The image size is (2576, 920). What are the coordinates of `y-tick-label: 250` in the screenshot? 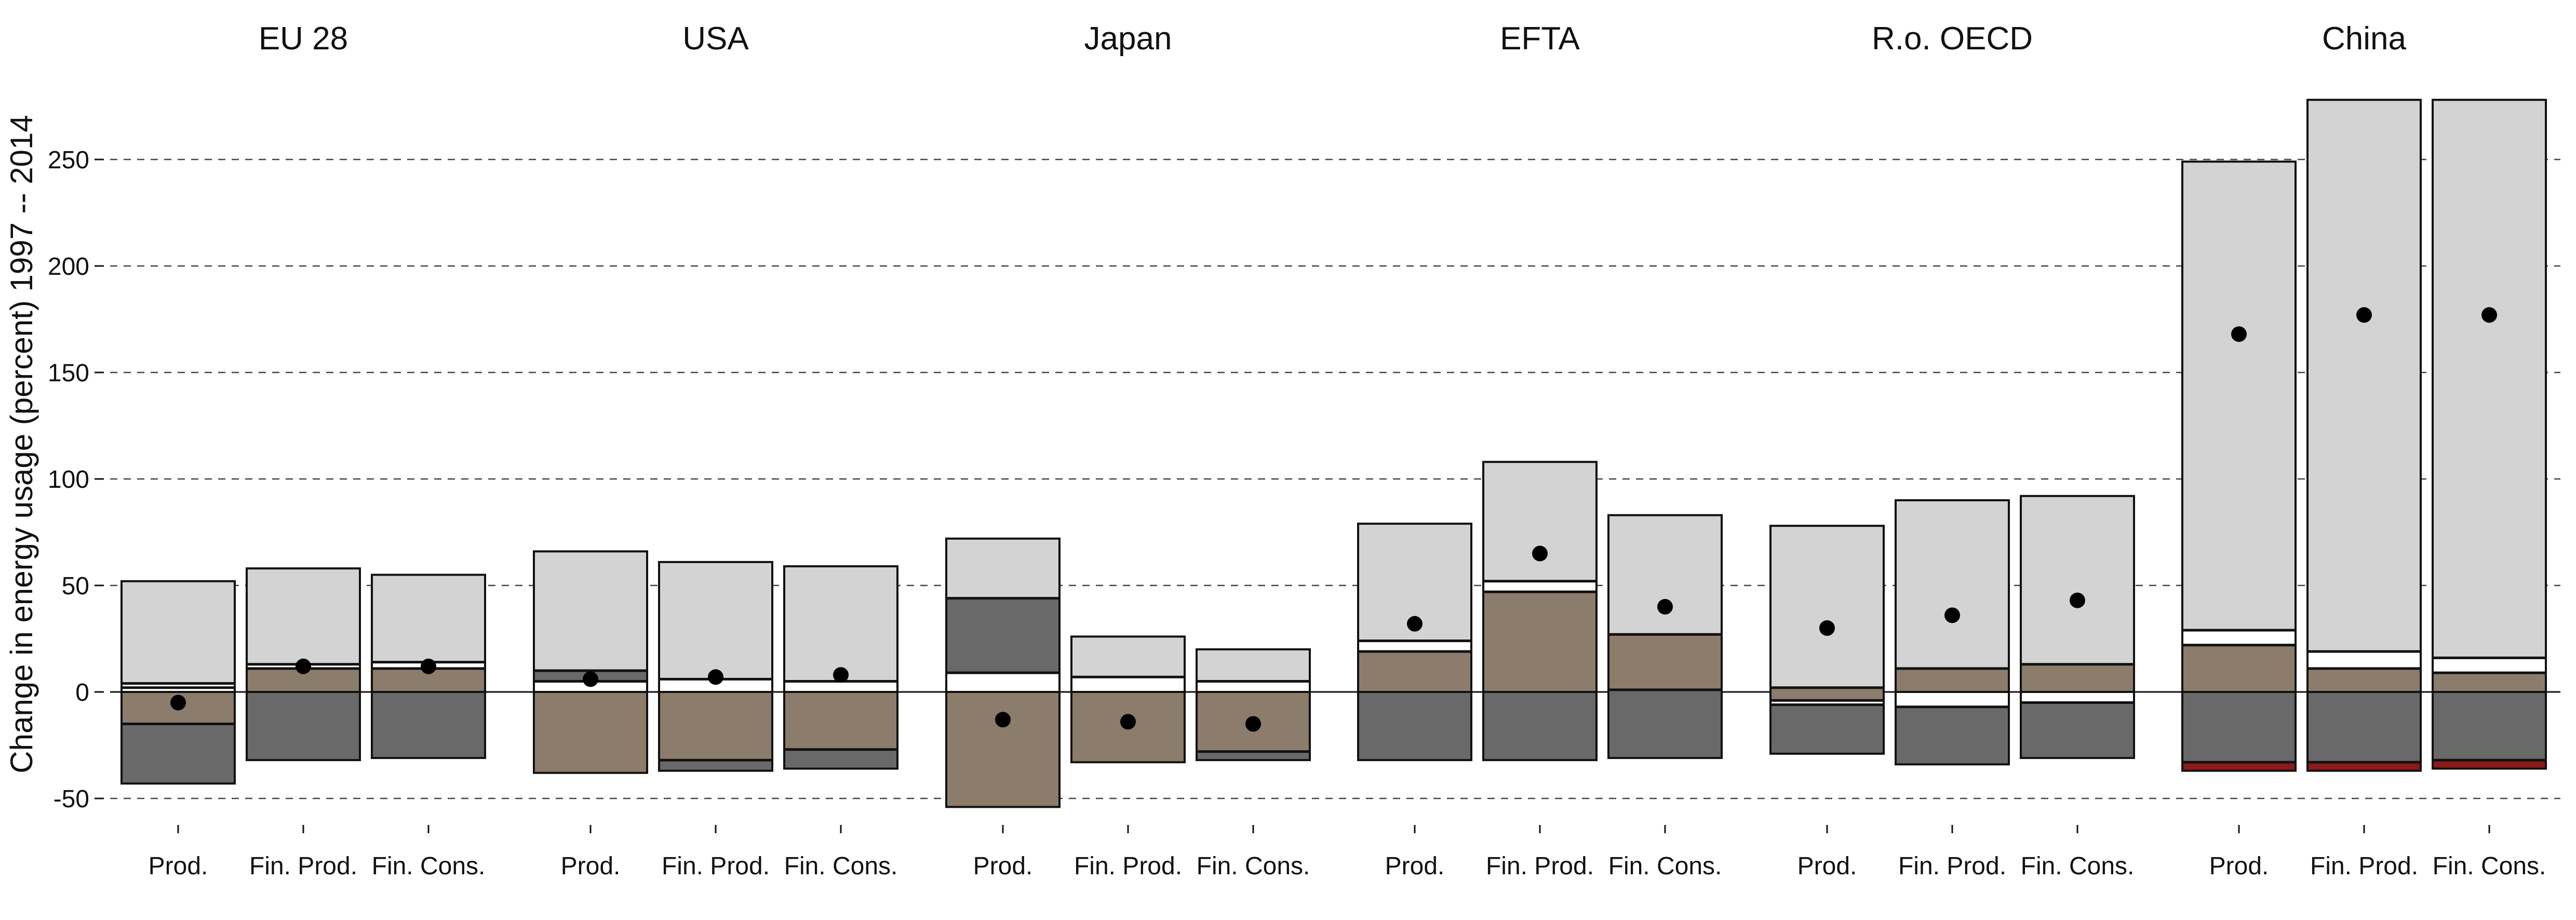 It's located at (69, 160).